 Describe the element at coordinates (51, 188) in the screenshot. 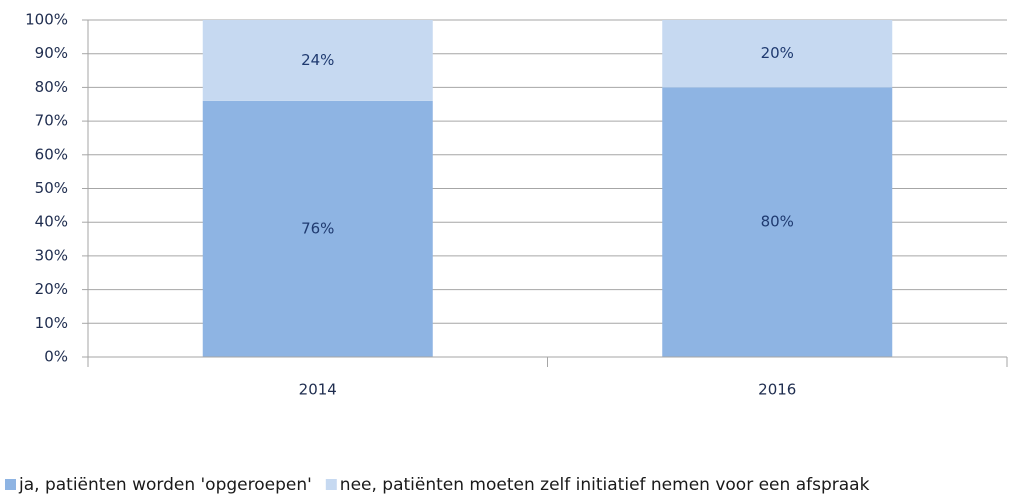

I see `y-tick-label: 50%` at that location.